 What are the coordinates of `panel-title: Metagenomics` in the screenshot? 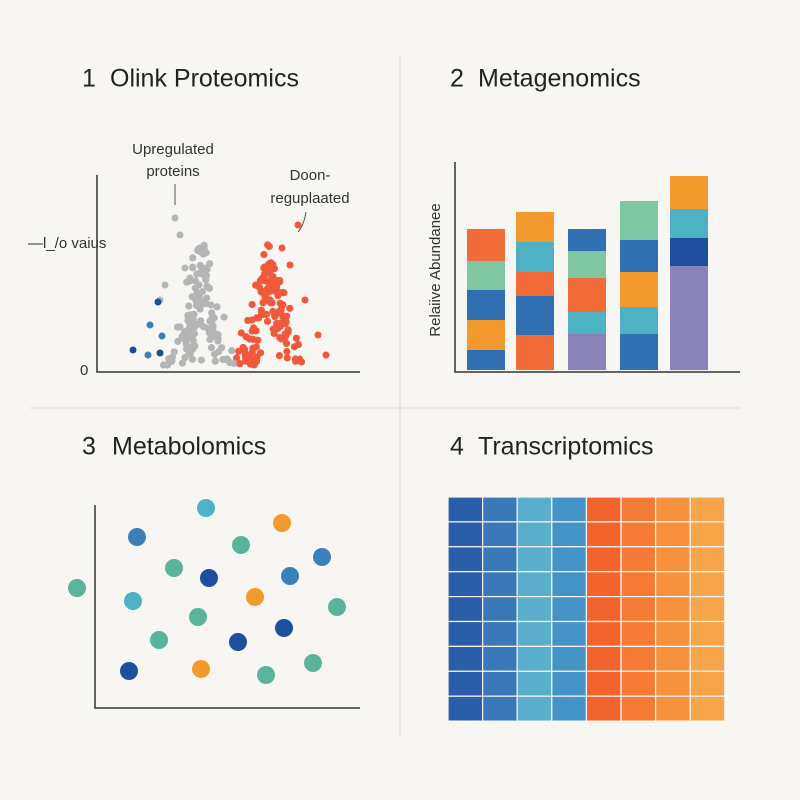 It's located at (559, 79).